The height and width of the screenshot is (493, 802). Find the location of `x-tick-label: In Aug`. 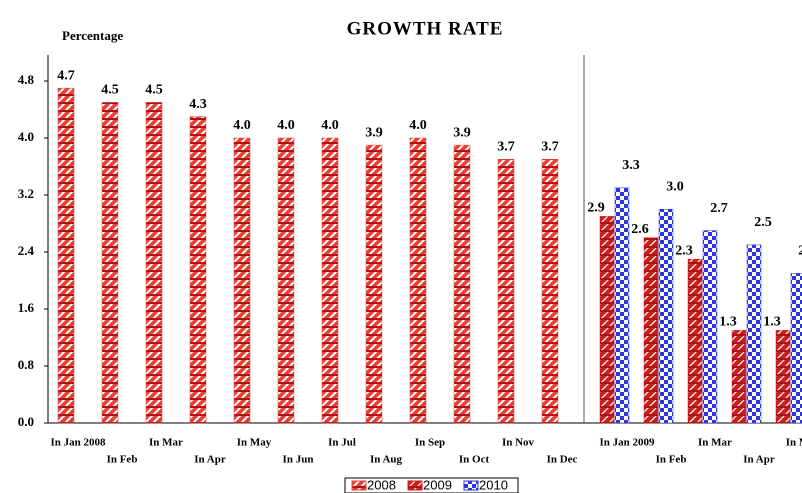

x-tick-label: In Aug is located at coordinates (386, 460).